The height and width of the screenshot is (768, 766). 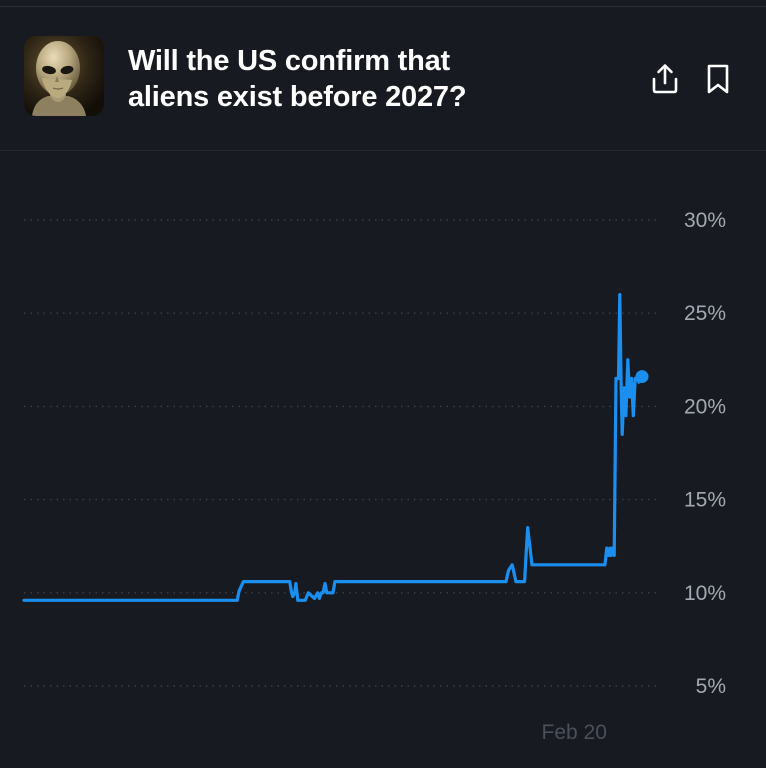 I want to click on market-title-line2: aliens exist before 2027?, so click(x=297, y=97).